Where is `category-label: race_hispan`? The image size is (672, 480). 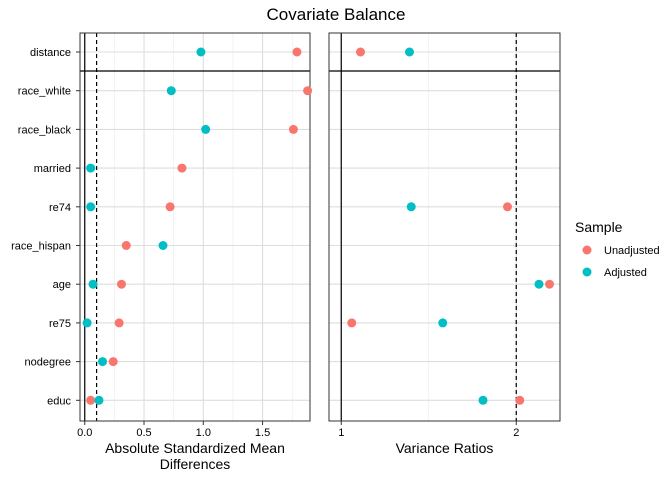
category-label: race_hispan is located at coordinates (41, 247).